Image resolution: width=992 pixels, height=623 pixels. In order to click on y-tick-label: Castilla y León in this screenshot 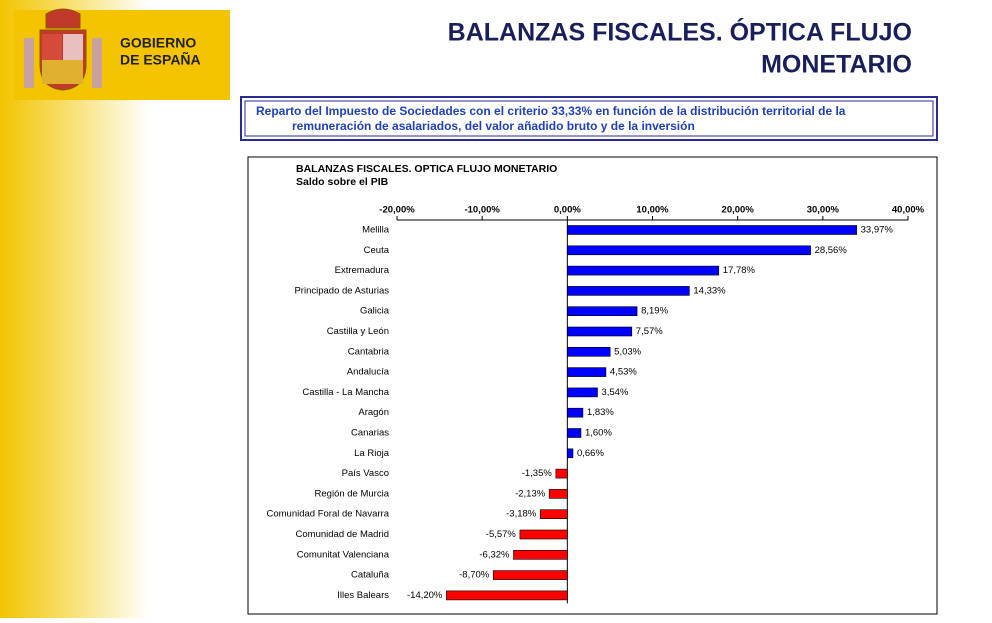, I will do `click(358, 331)`.